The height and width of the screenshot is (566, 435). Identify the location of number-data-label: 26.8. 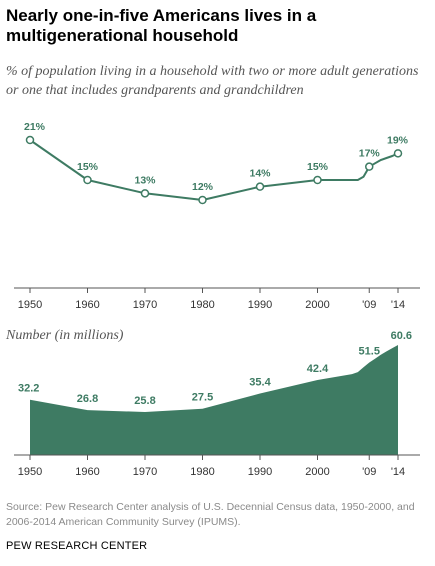
(87, 399).